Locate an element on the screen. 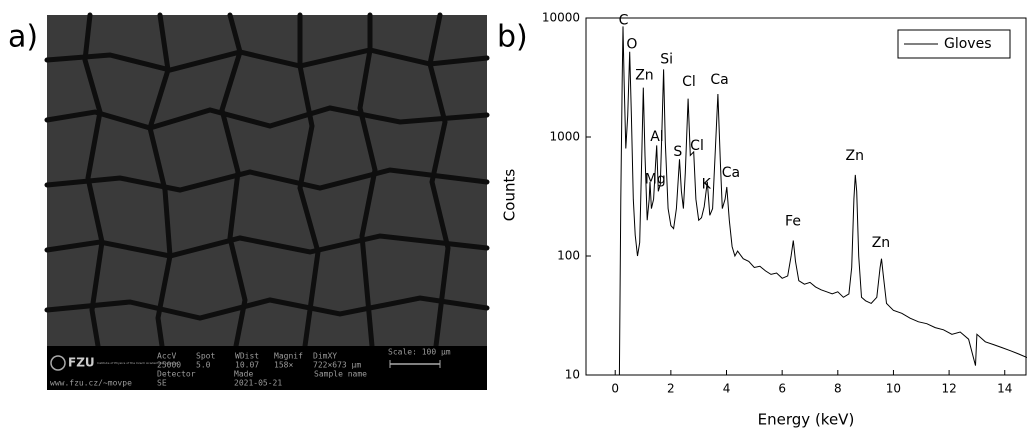 The image size is (1027, 434). sem-detector: SE is located at coordinates (162, 383).